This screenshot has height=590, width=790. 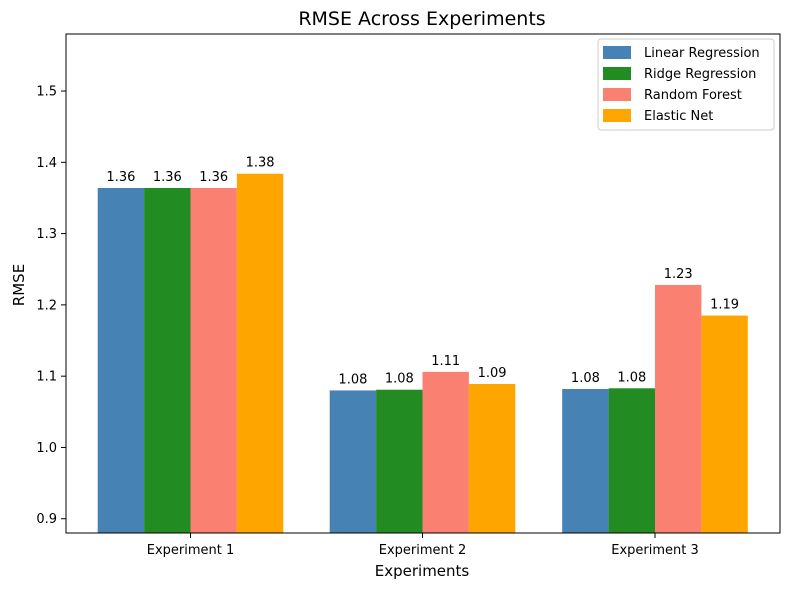 What do you see at coordinates (46, 92) in the screenshot?
I see `y-tick-label: 1.5` at bounding box center [46, 92].